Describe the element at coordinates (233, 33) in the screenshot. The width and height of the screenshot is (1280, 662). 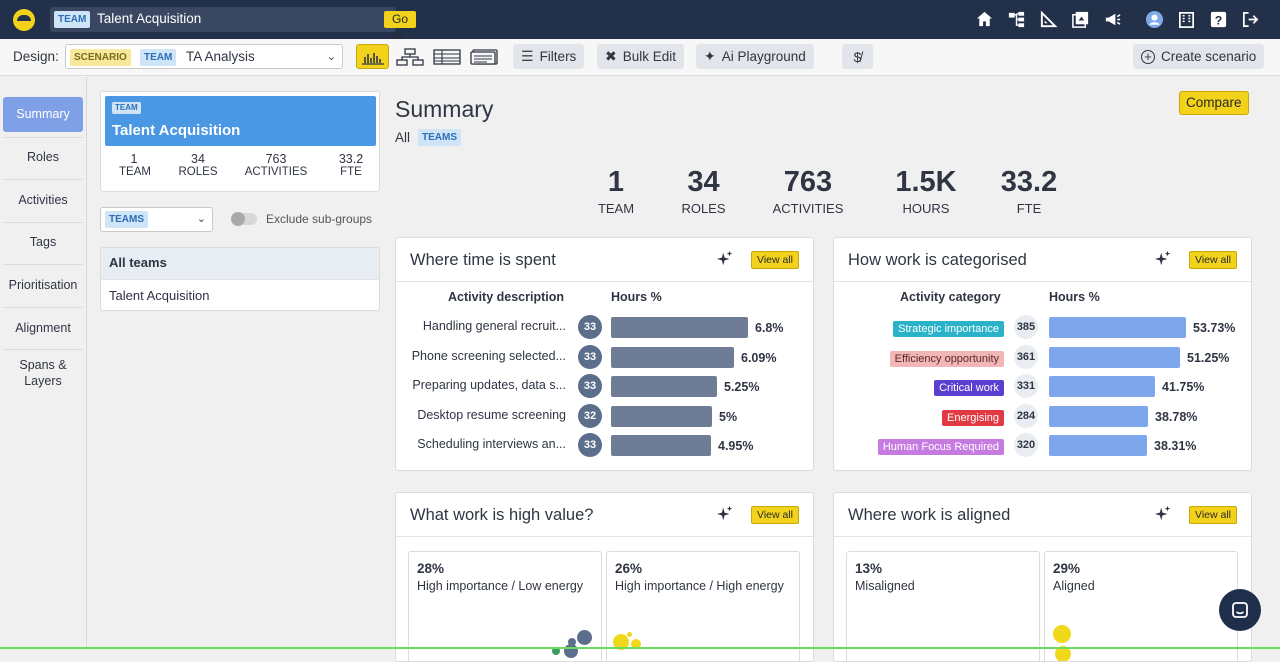
I see `team-selector: TEAM Talent Acquisition Go to ⌄` at that location.